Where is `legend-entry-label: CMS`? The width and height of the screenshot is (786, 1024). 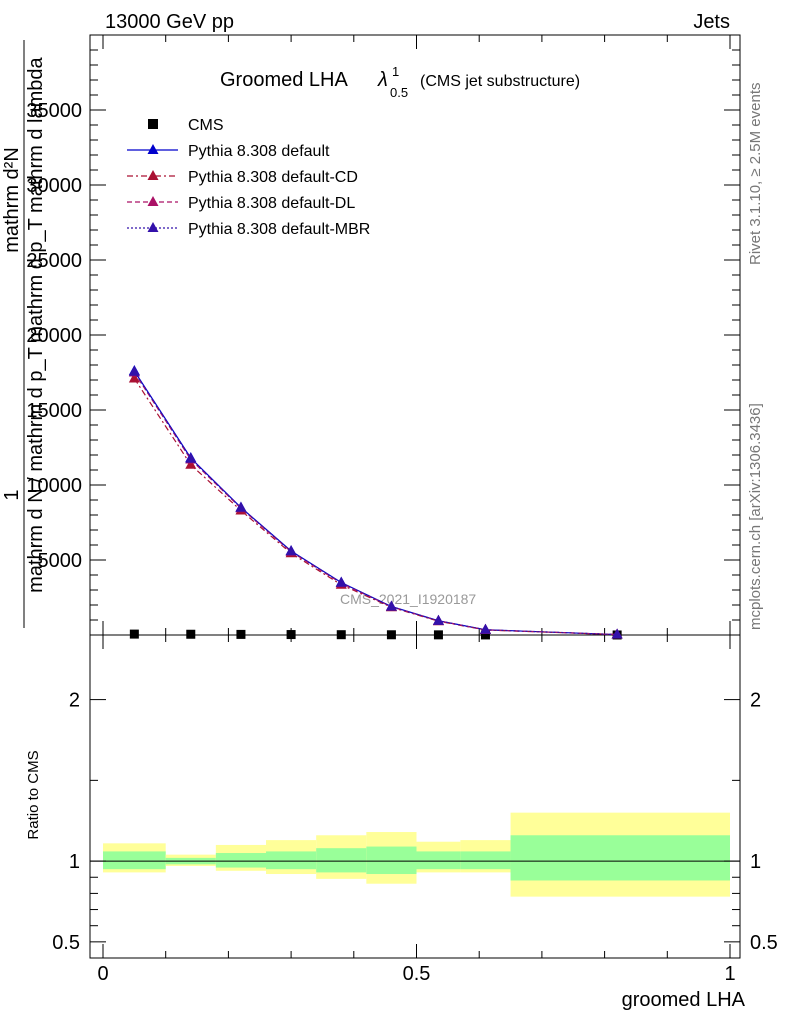 legend-entry-label: CMS is located at coordinates (206, 125).